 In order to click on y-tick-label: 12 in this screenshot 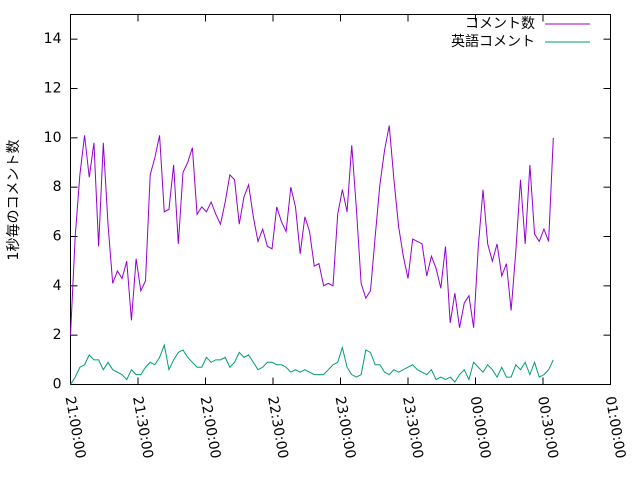, I will do `click(53, 89)`.